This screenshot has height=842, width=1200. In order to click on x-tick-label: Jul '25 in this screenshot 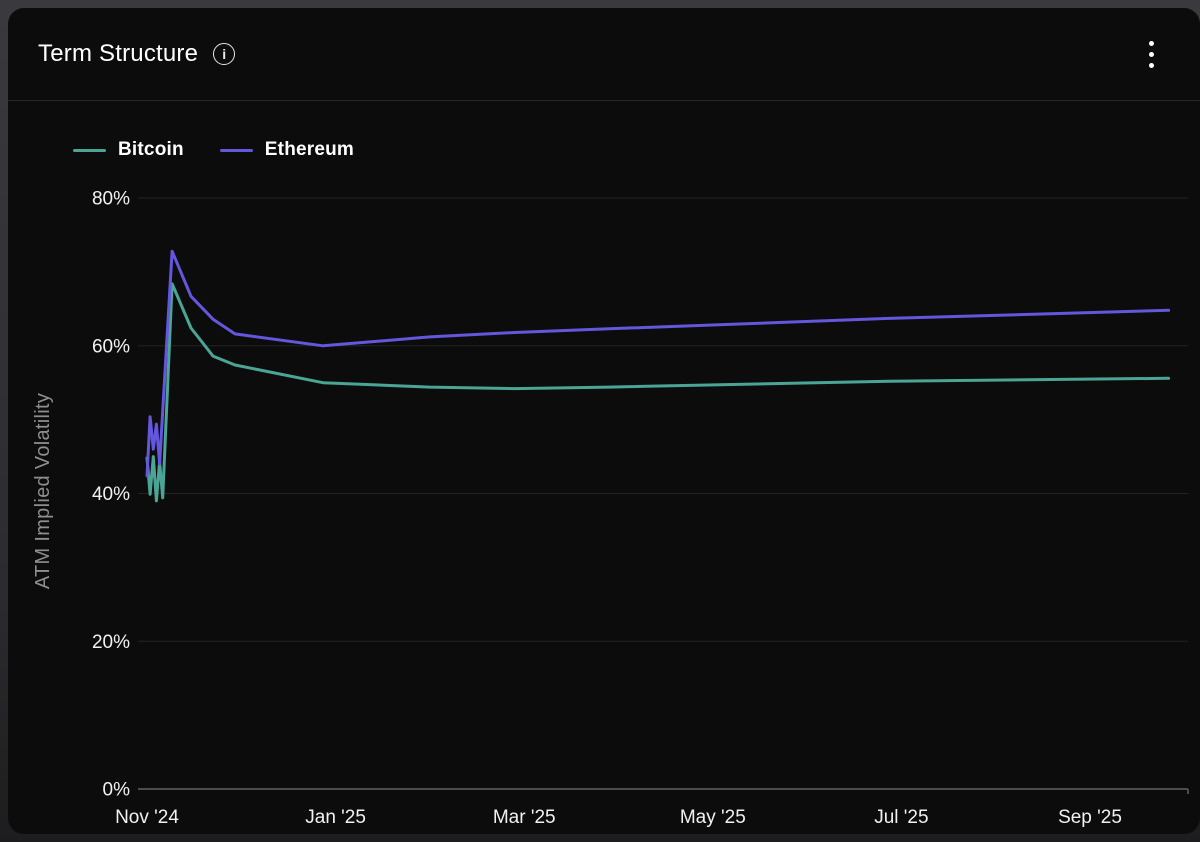, I will do `click(901, 817)`.